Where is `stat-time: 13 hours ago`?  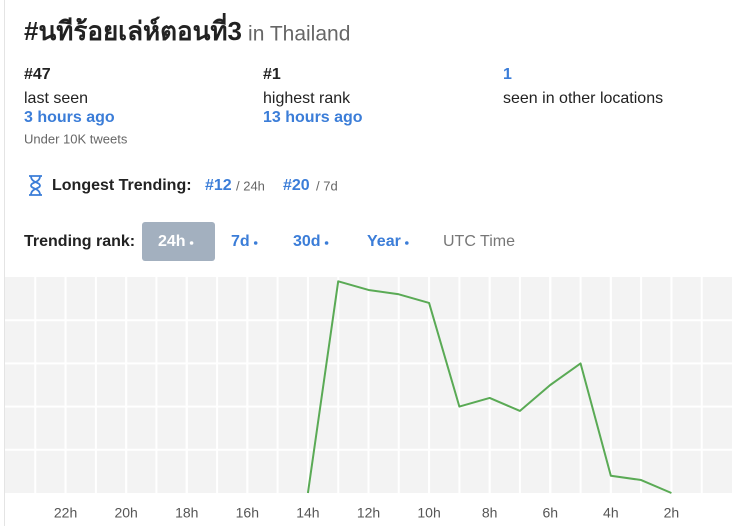
stat-time: 13 hours ago is located at coordinates (313, 117).